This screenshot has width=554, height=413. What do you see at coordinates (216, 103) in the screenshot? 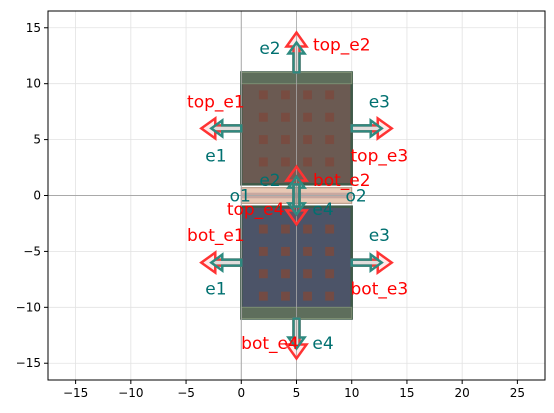
I see `port-label: top_e1` at bounding box center [216, 103].